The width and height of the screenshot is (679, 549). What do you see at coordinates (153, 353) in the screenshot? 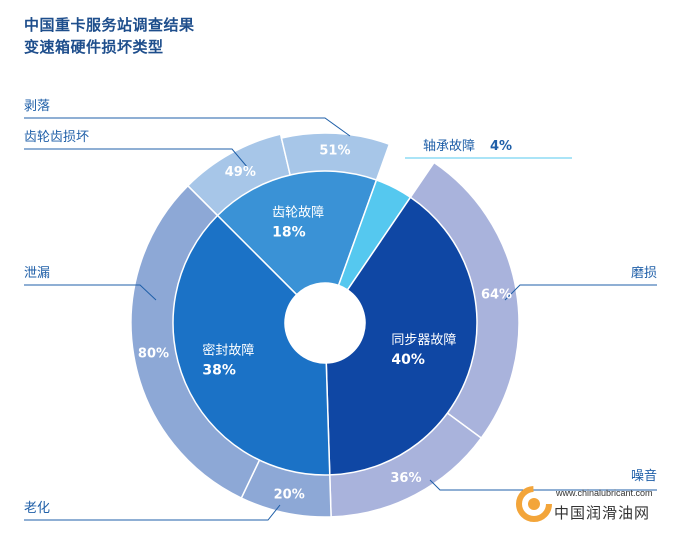
I see `outer-pct-6: 80%` at bounding box center [153, 353].